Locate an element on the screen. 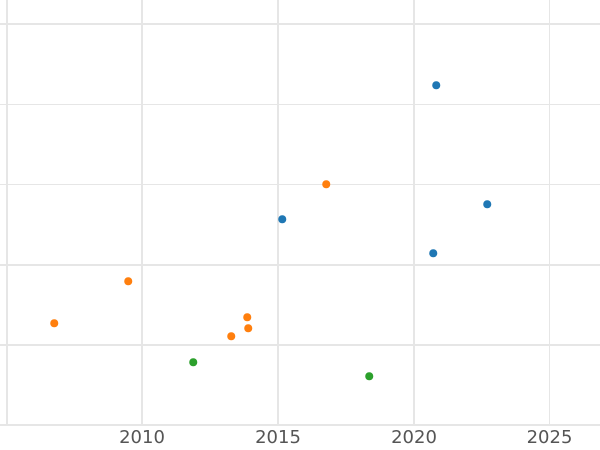 Image resolution: width=600 pixels, height=450 pixels. x-tick-label-2025: 2025 is located at coordinates (549, 437).